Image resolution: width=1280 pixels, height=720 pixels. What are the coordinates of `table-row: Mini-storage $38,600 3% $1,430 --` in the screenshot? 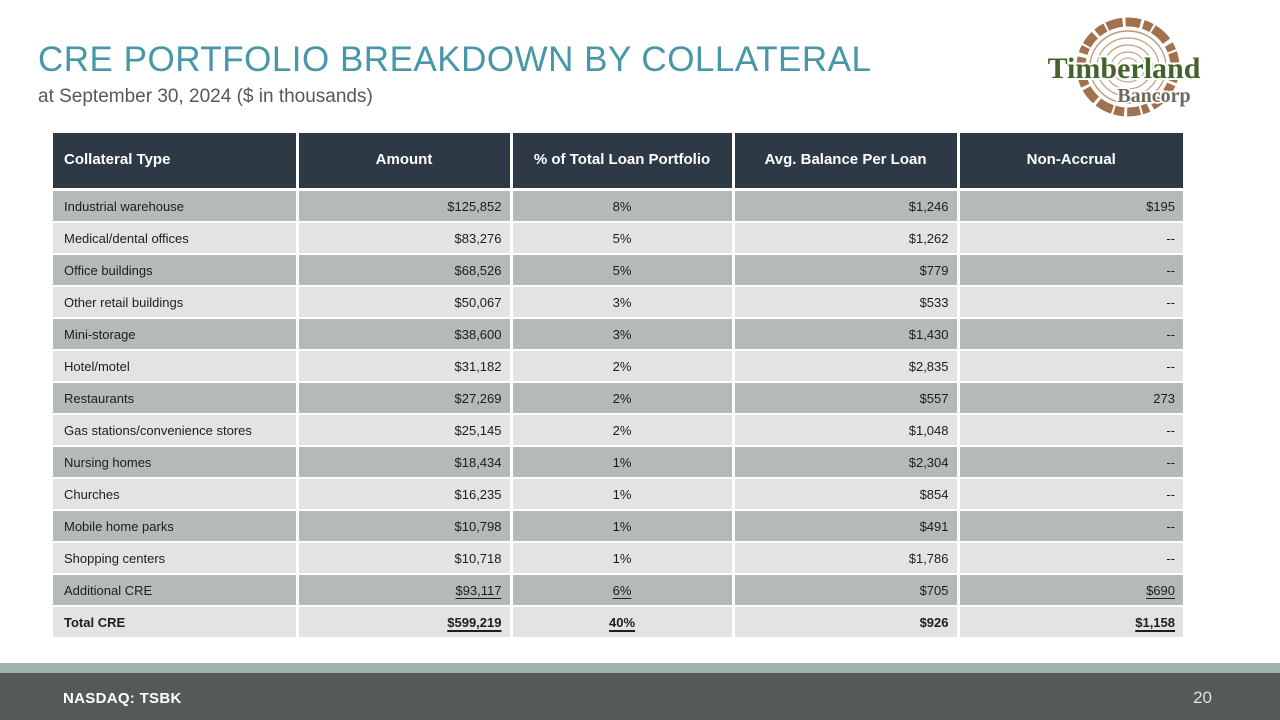 It's located at (618, 334).